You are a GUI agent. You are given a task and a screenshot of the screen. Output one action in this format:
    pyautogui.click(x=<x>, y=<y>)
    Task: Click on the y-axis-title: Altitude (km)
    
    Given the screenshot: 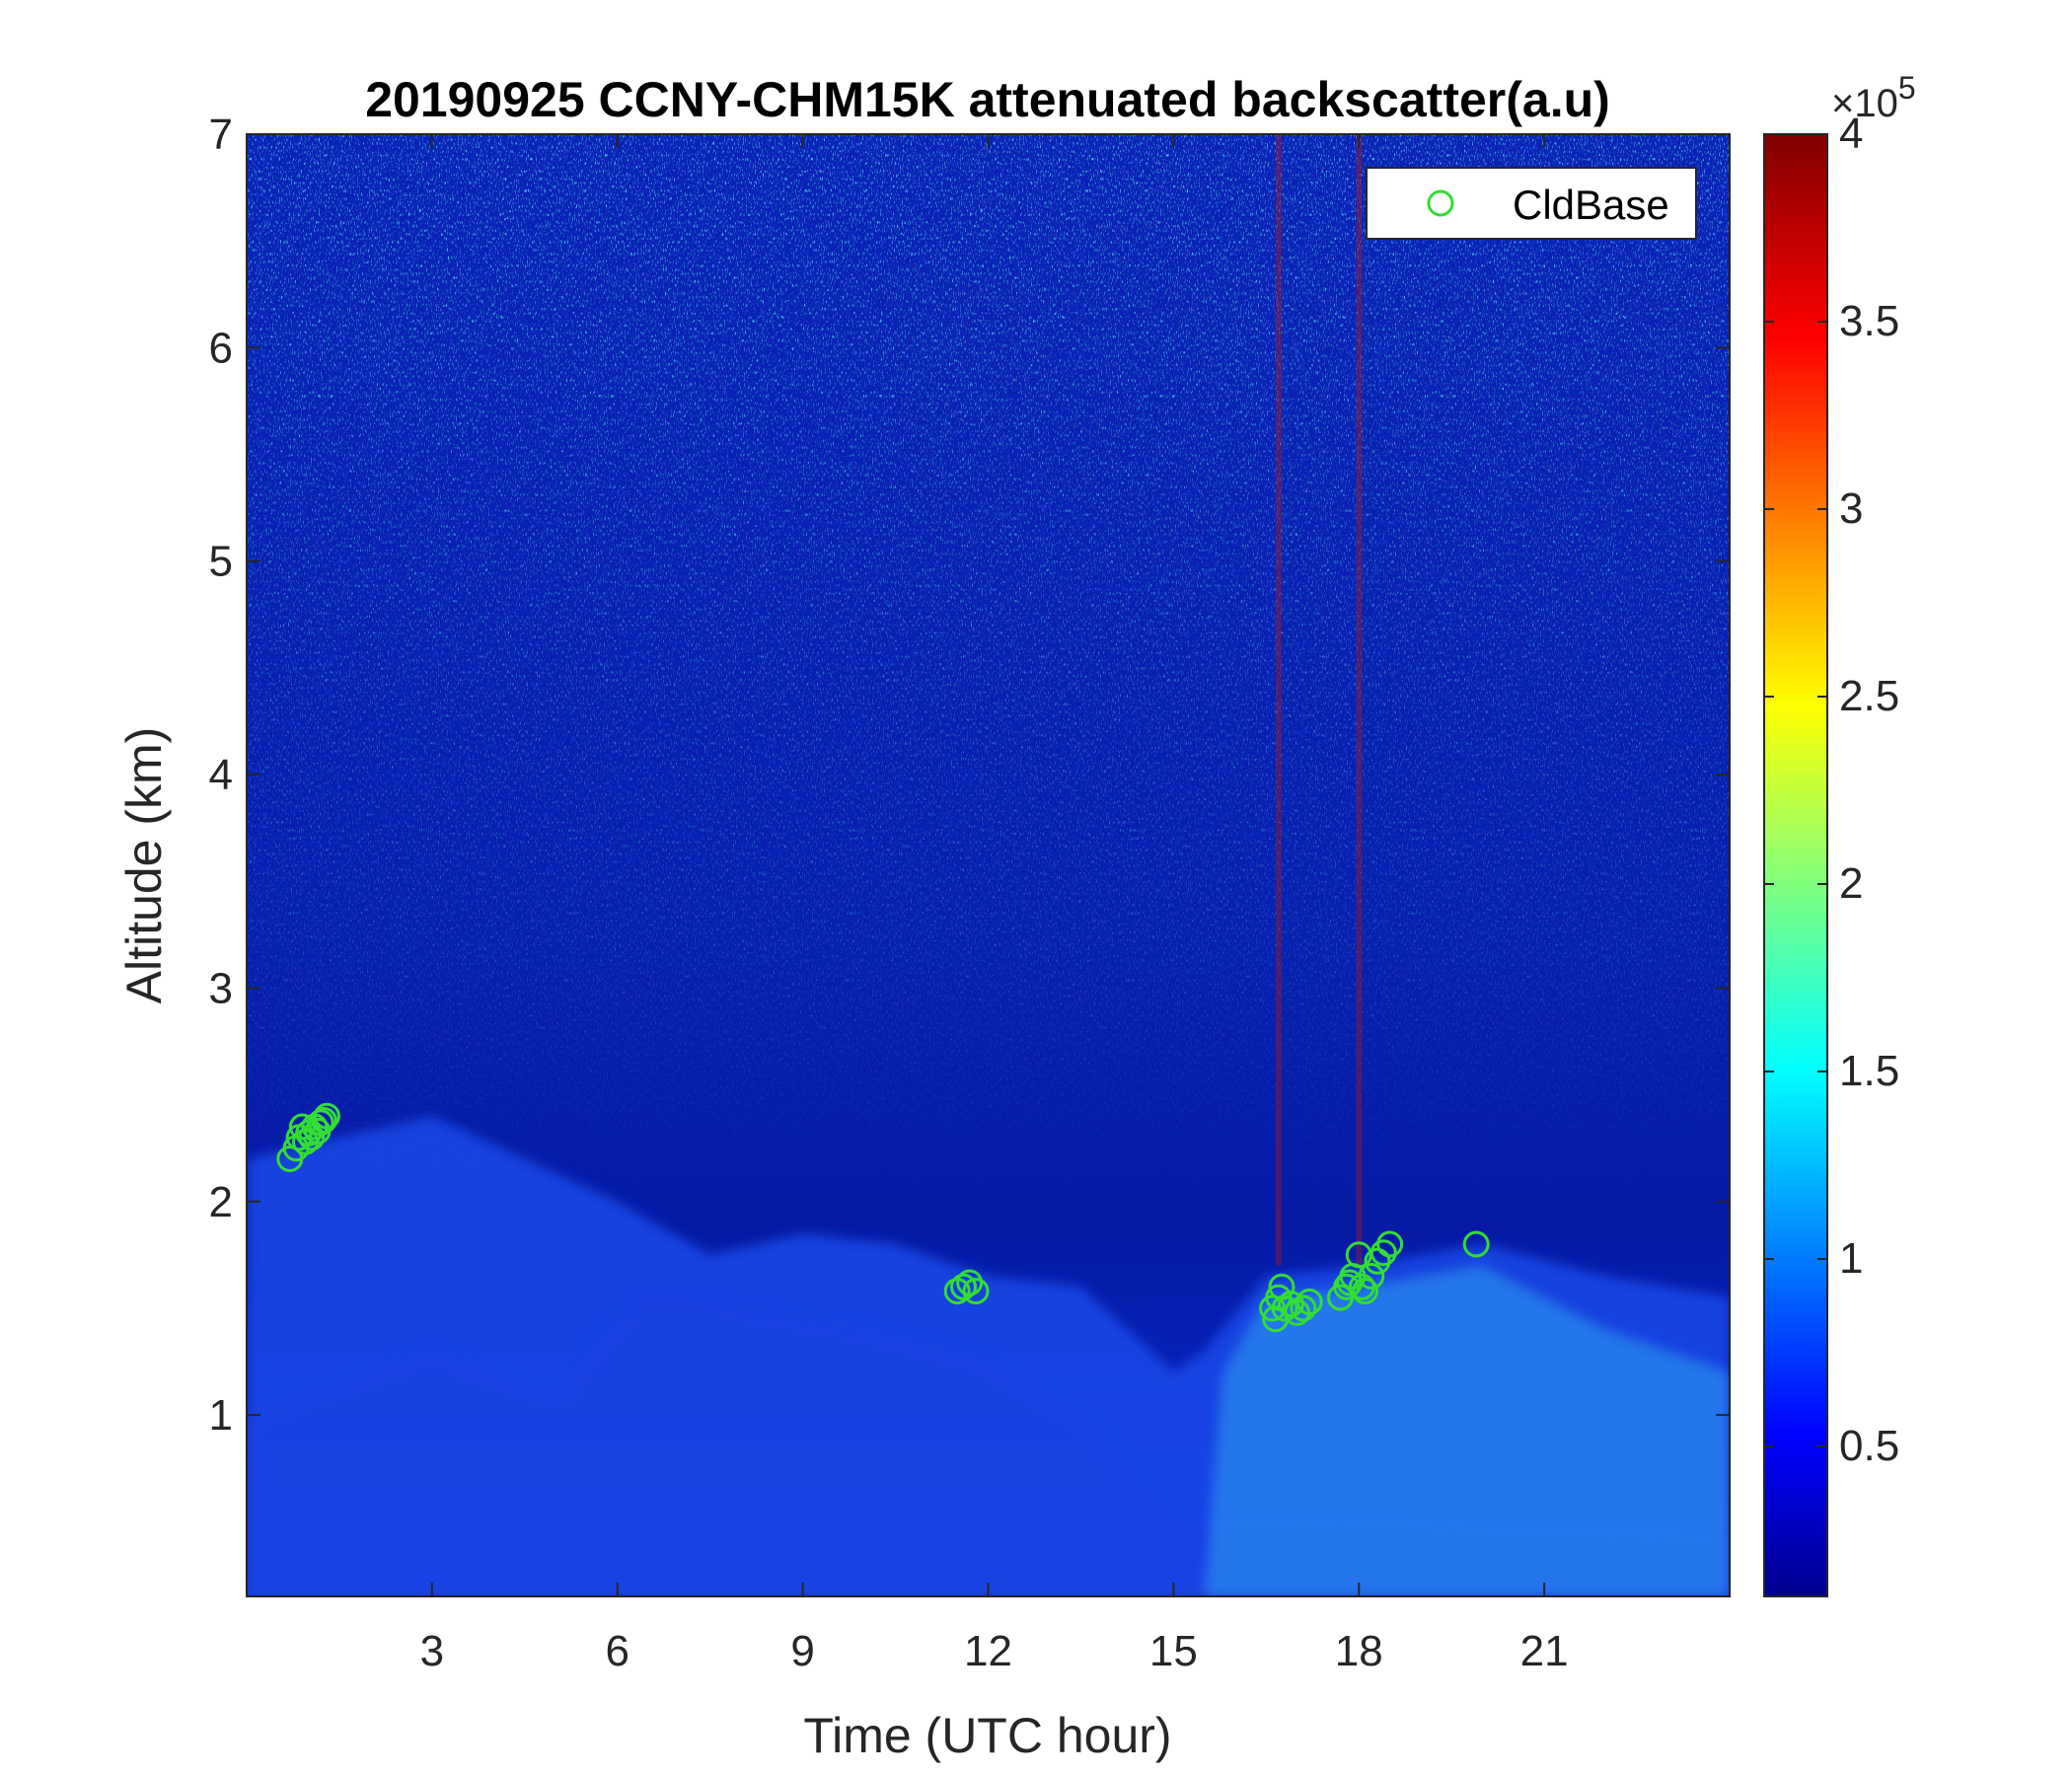 What is the action you would take?
    pyautogui.click(x=144, y=866)
    